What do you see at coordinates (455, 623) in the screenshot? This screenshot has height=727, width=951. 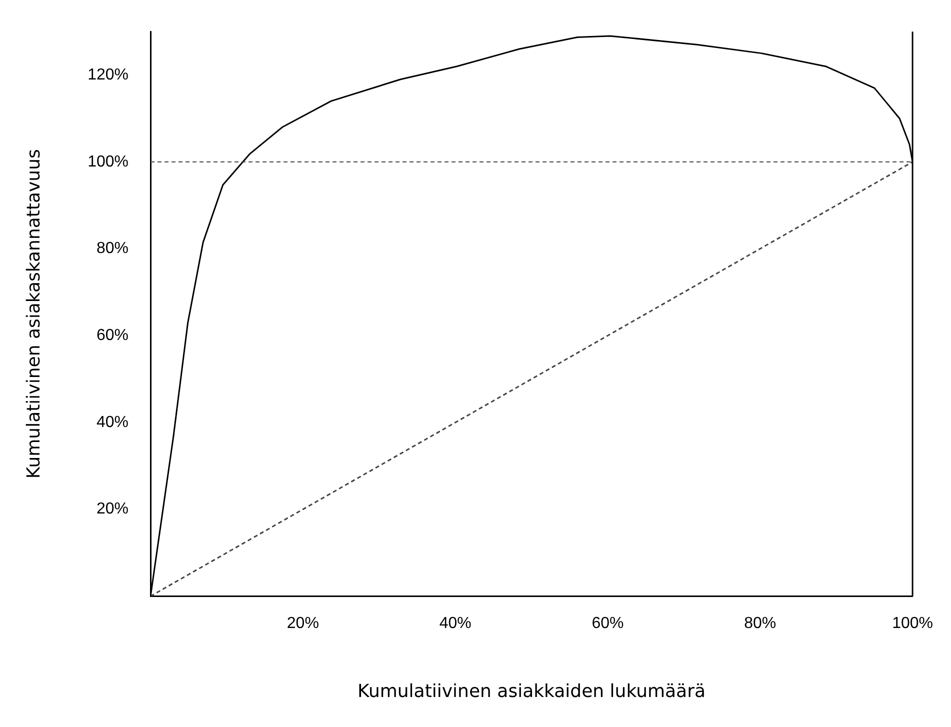 I see `x-tick-label: 40%` at bounding box center [455, 623].